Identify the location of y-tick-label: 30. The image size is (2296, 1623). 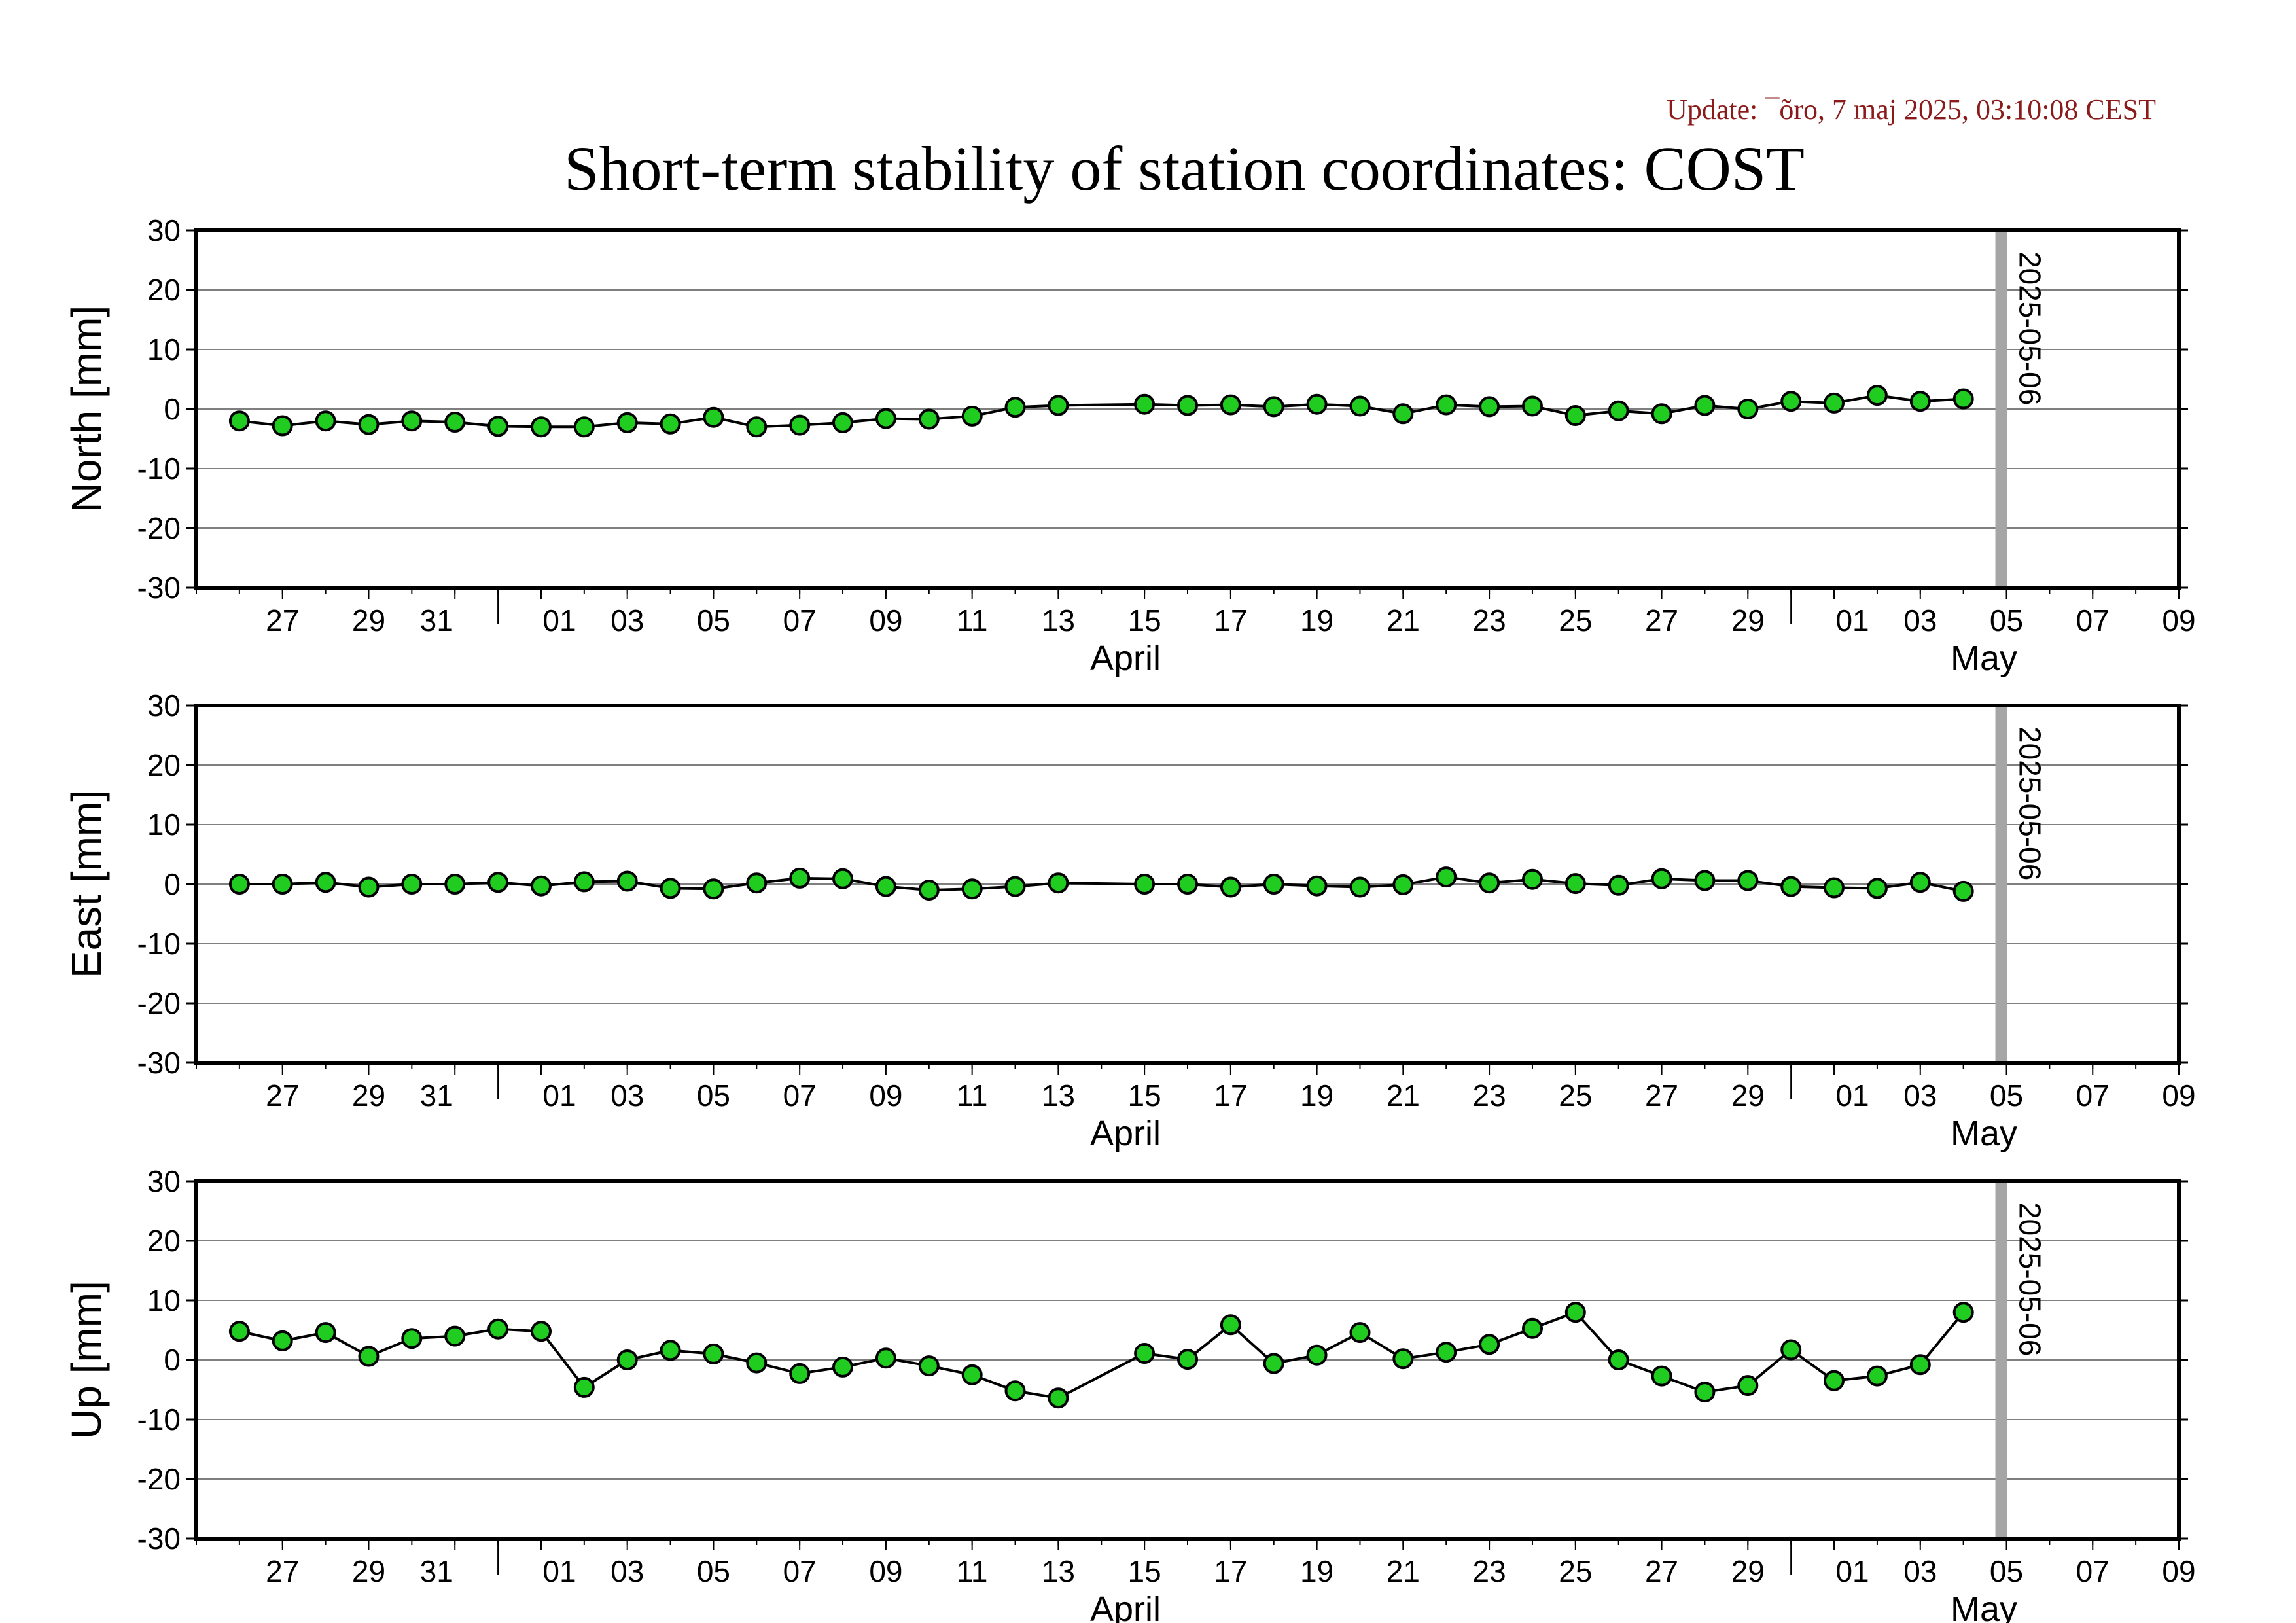
(164, 230).